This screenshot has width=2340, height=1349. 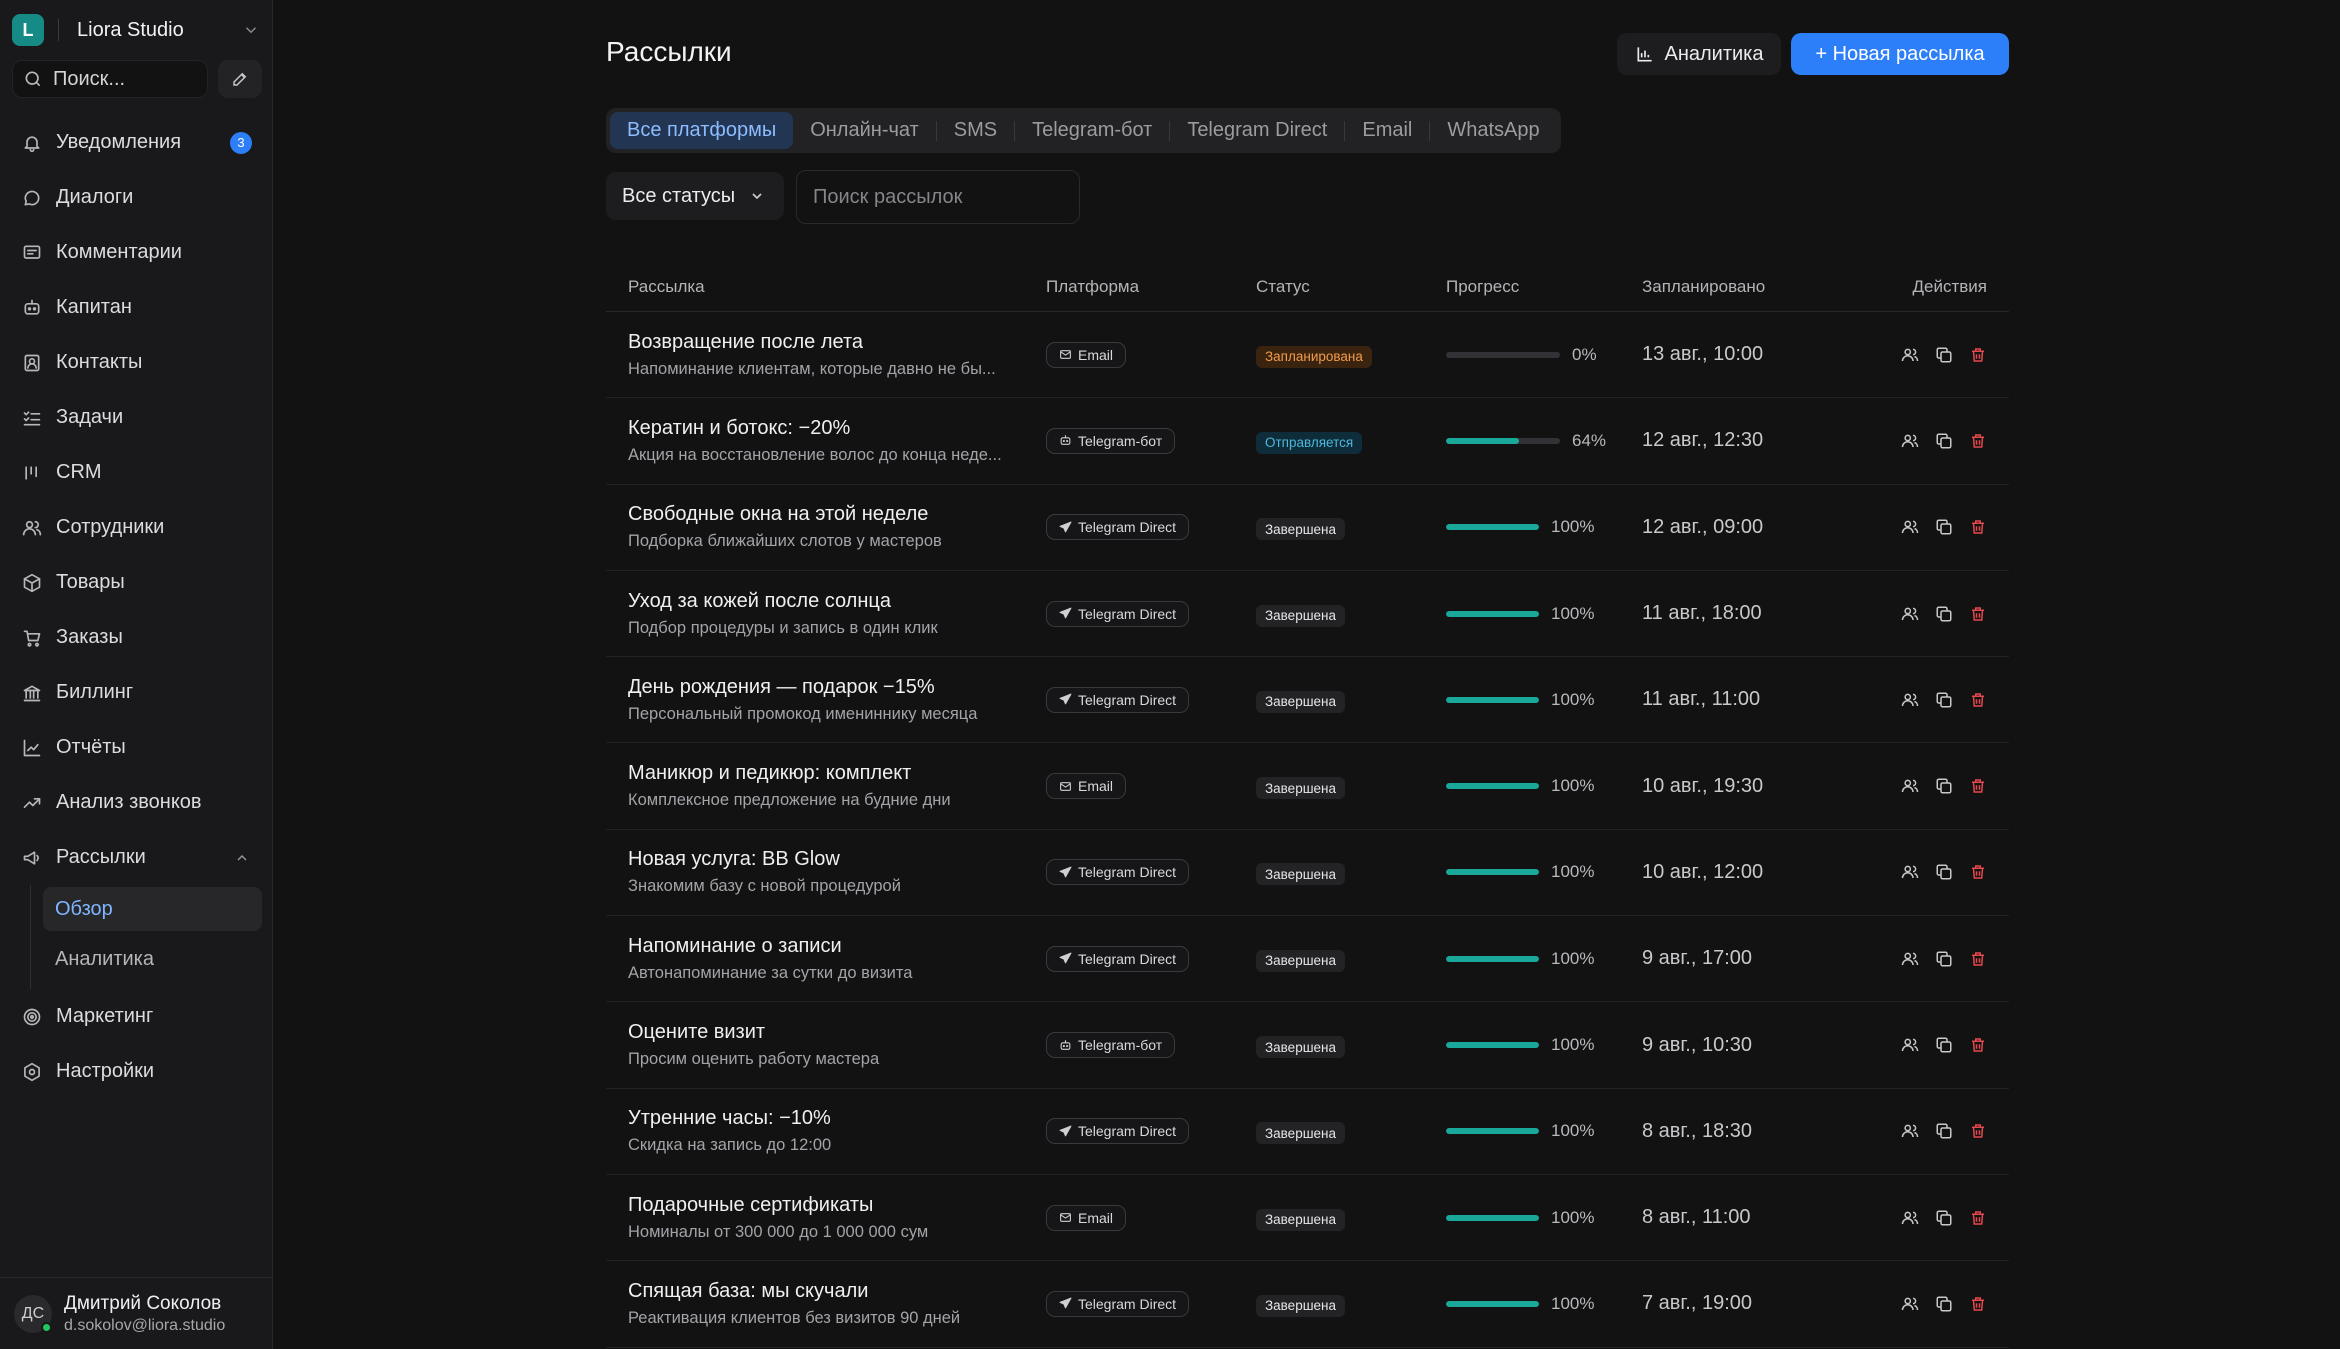 I want to click on new-campaign-button: + Новая рассылка, so click(x=1900, y=54).